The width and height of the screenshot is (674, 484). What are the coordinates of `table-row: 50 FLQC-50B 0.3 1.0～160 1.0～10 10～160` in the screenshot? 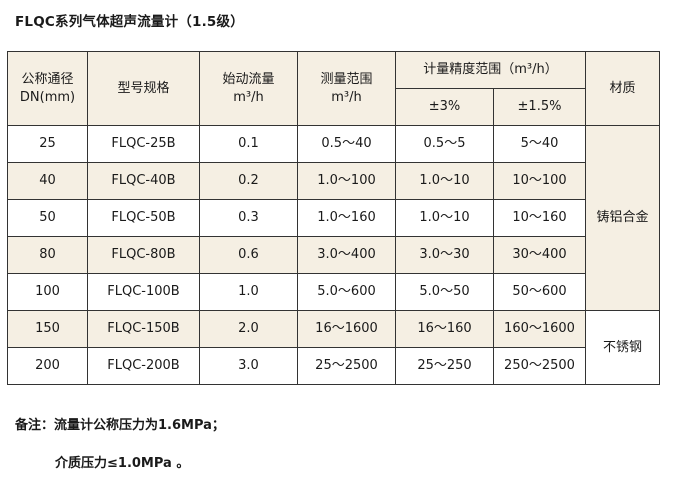 It's located at (333, 218).